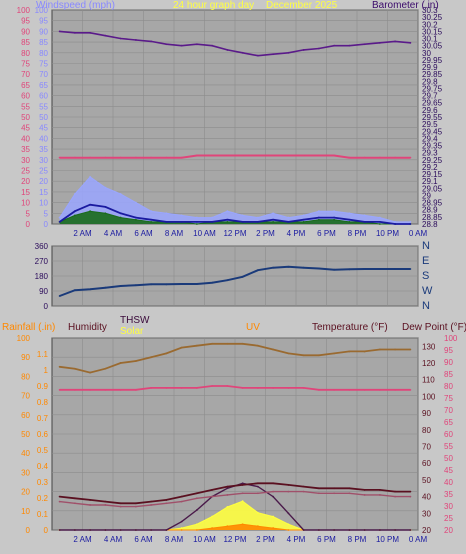  What do you see at coordinates (75, 5) in the screenshot?
I see `windspeed-axis-title: Windspeed (mph)` at bounding box center [75, 5].